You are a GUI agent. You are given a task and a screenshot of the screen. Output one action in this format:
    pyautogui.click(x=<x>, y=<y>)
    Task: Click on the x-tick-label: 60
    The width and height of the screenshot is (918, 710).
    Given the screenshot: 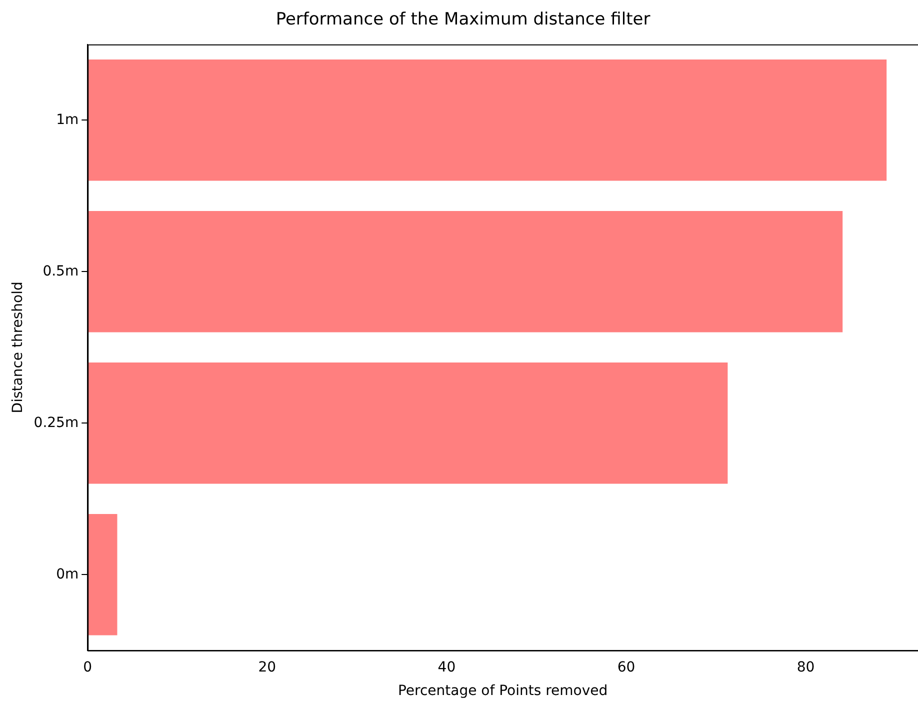 What is the action you would take?
    pyautogui.click(x=626, y=667)
    